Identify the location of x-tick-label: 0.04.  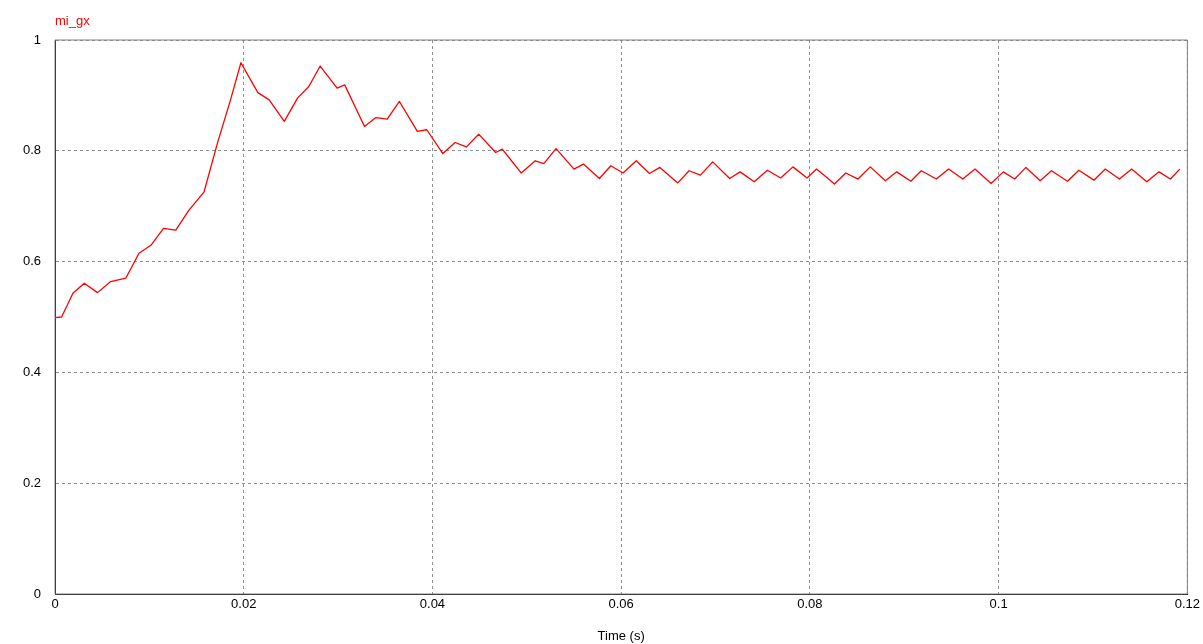
(432, 604).